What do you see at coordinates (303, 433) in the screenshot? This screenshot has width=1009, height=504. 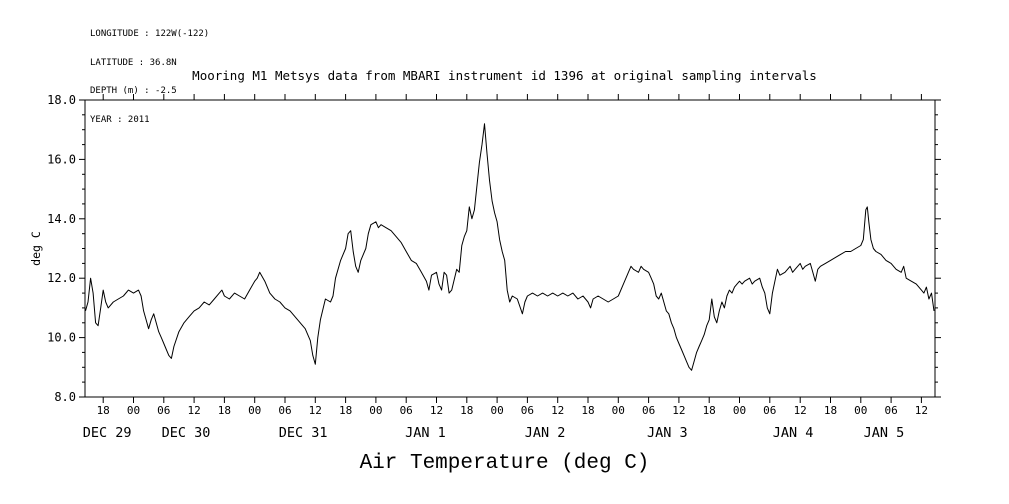 I see `date-label: DEC 31` at bounding box center [303, 433].